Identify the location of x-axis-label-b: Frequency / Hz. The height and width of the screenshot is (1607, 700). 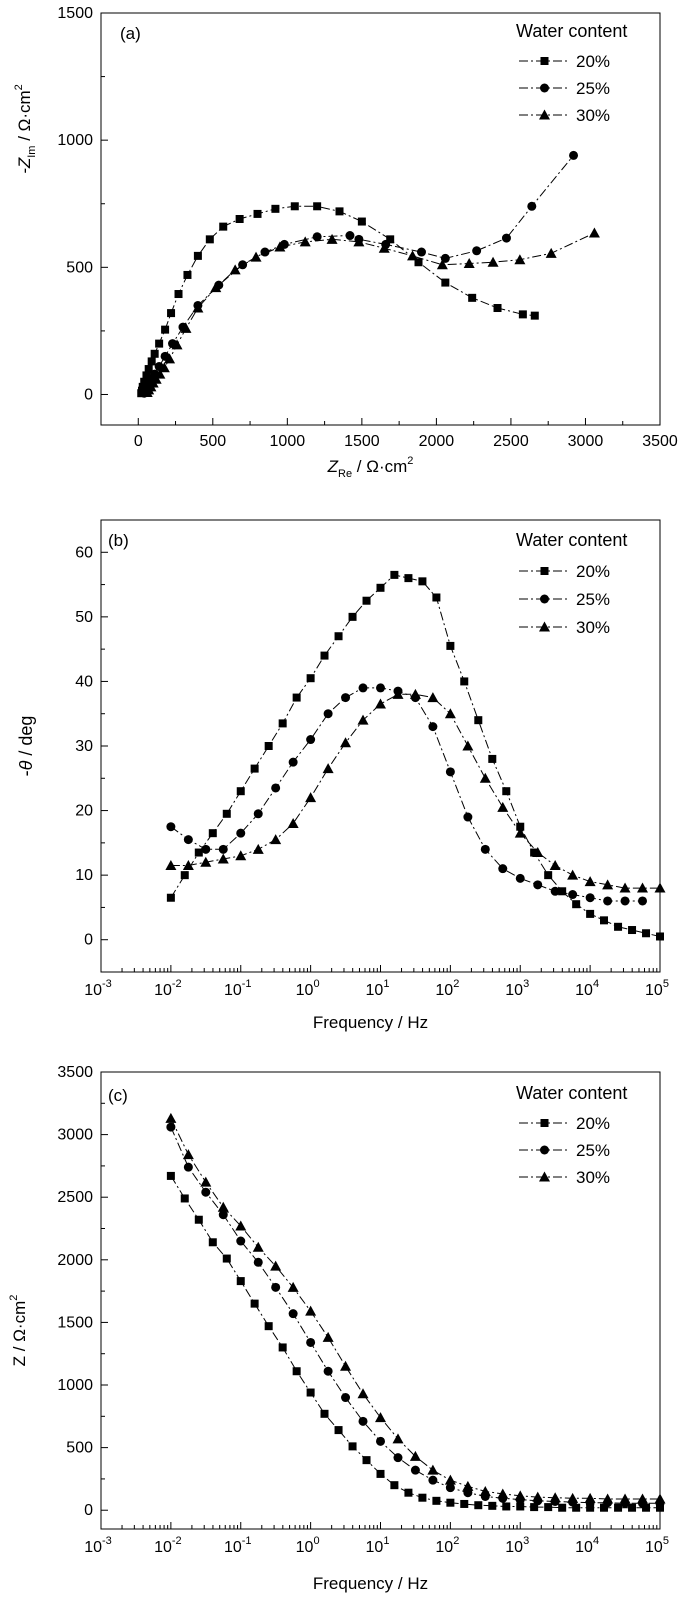
(370, 1022).